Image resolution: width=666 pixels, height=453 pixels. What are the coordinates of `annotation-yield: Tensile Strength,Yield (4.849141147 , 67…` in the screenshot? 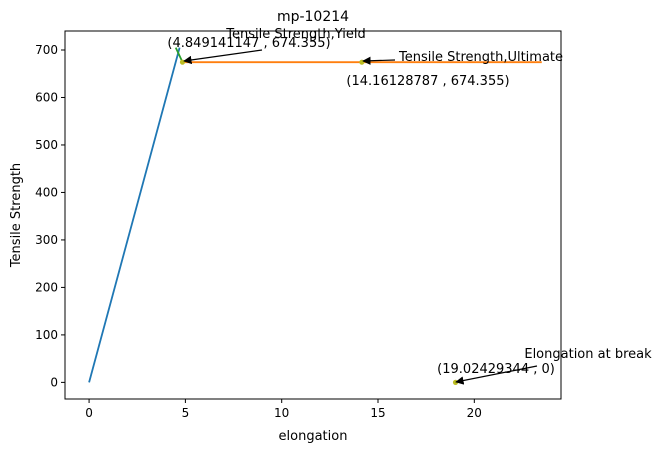 It's located at (266, 46).